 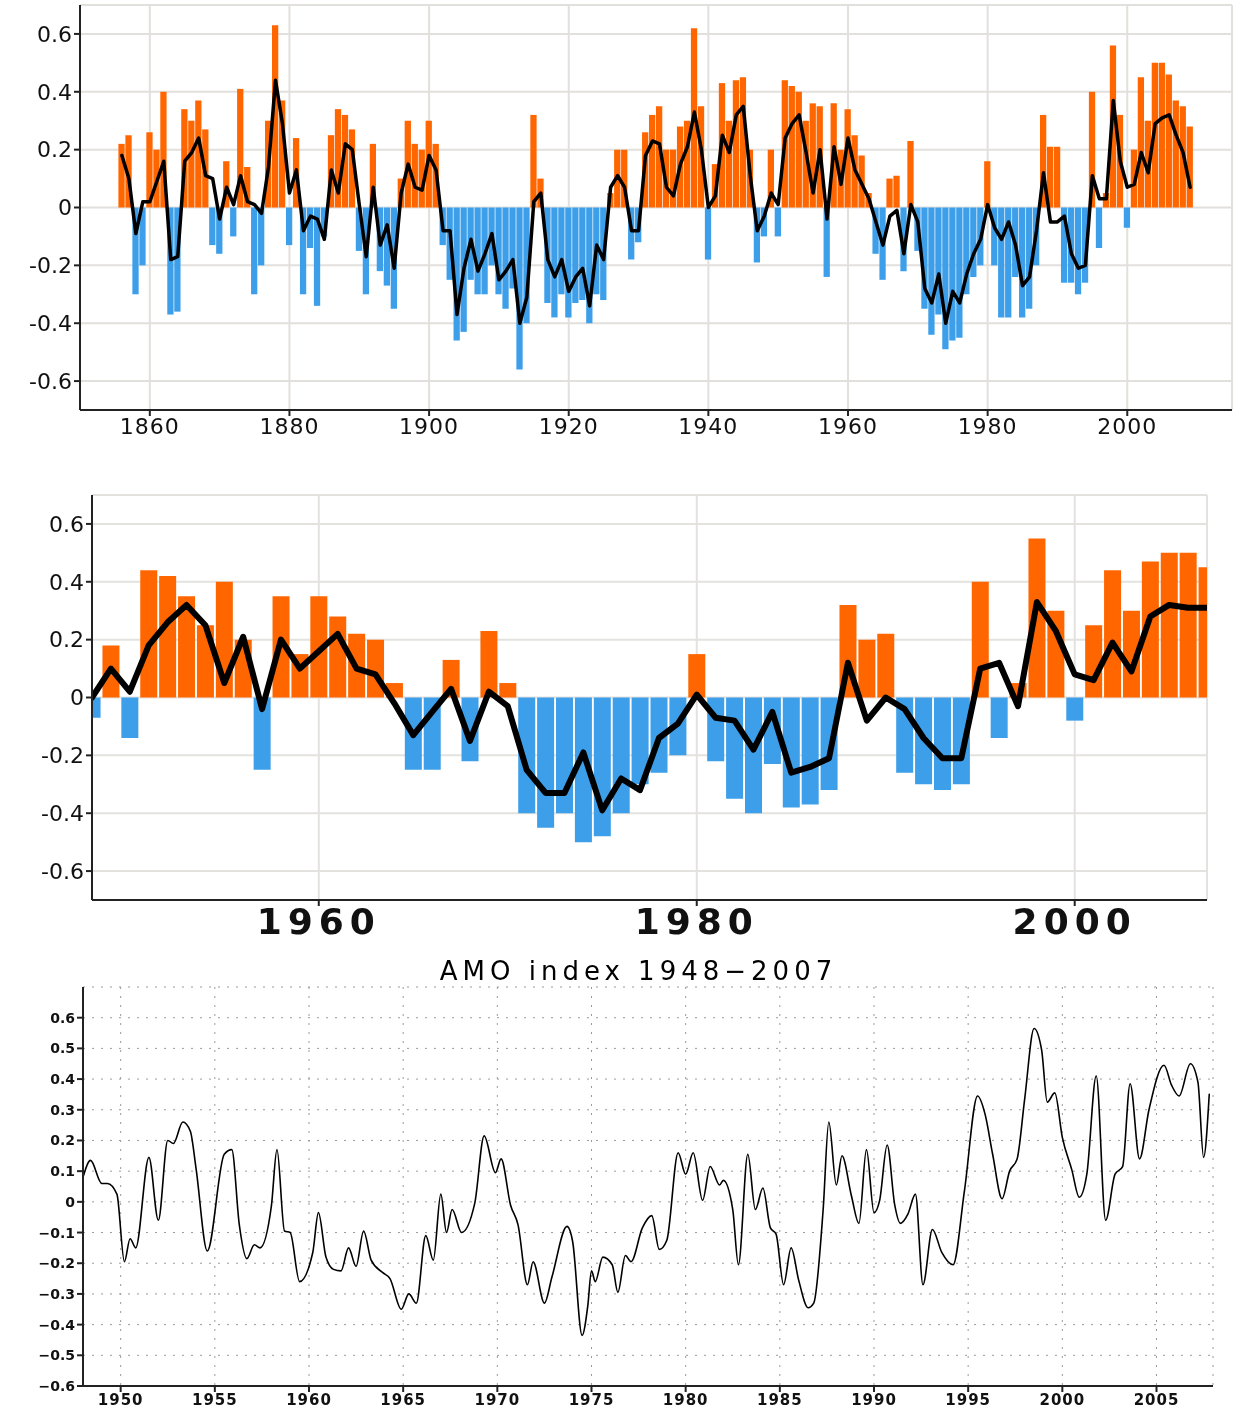 What do you see at coordinates (429, 426) in the screenshot?
I see `x-tick-label: 1900` at bounding box center [429, 426].